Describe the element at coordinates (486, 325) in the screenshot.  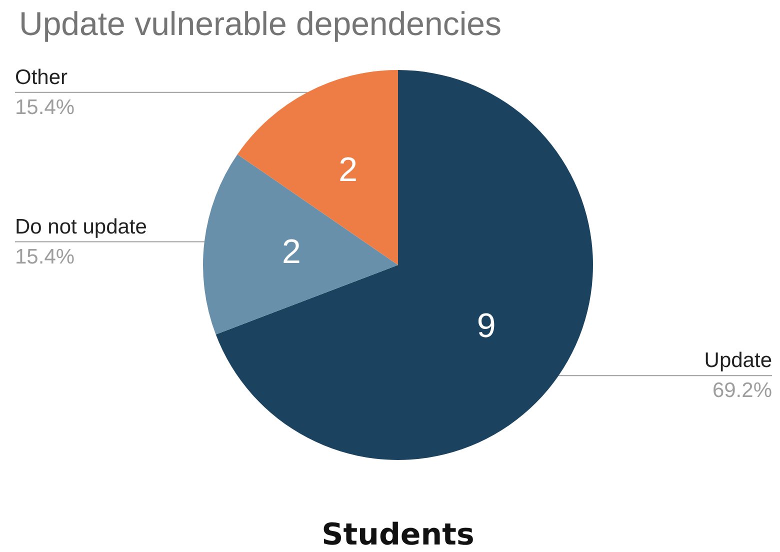
I see `text: 9` at that location.